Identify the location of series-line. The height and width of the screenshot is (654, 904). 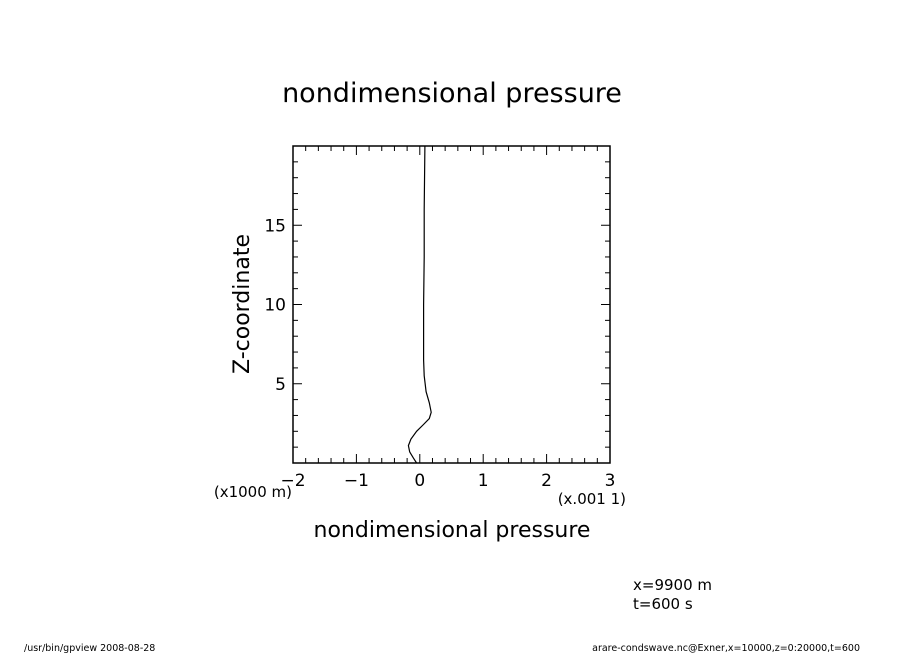
(419, 304).